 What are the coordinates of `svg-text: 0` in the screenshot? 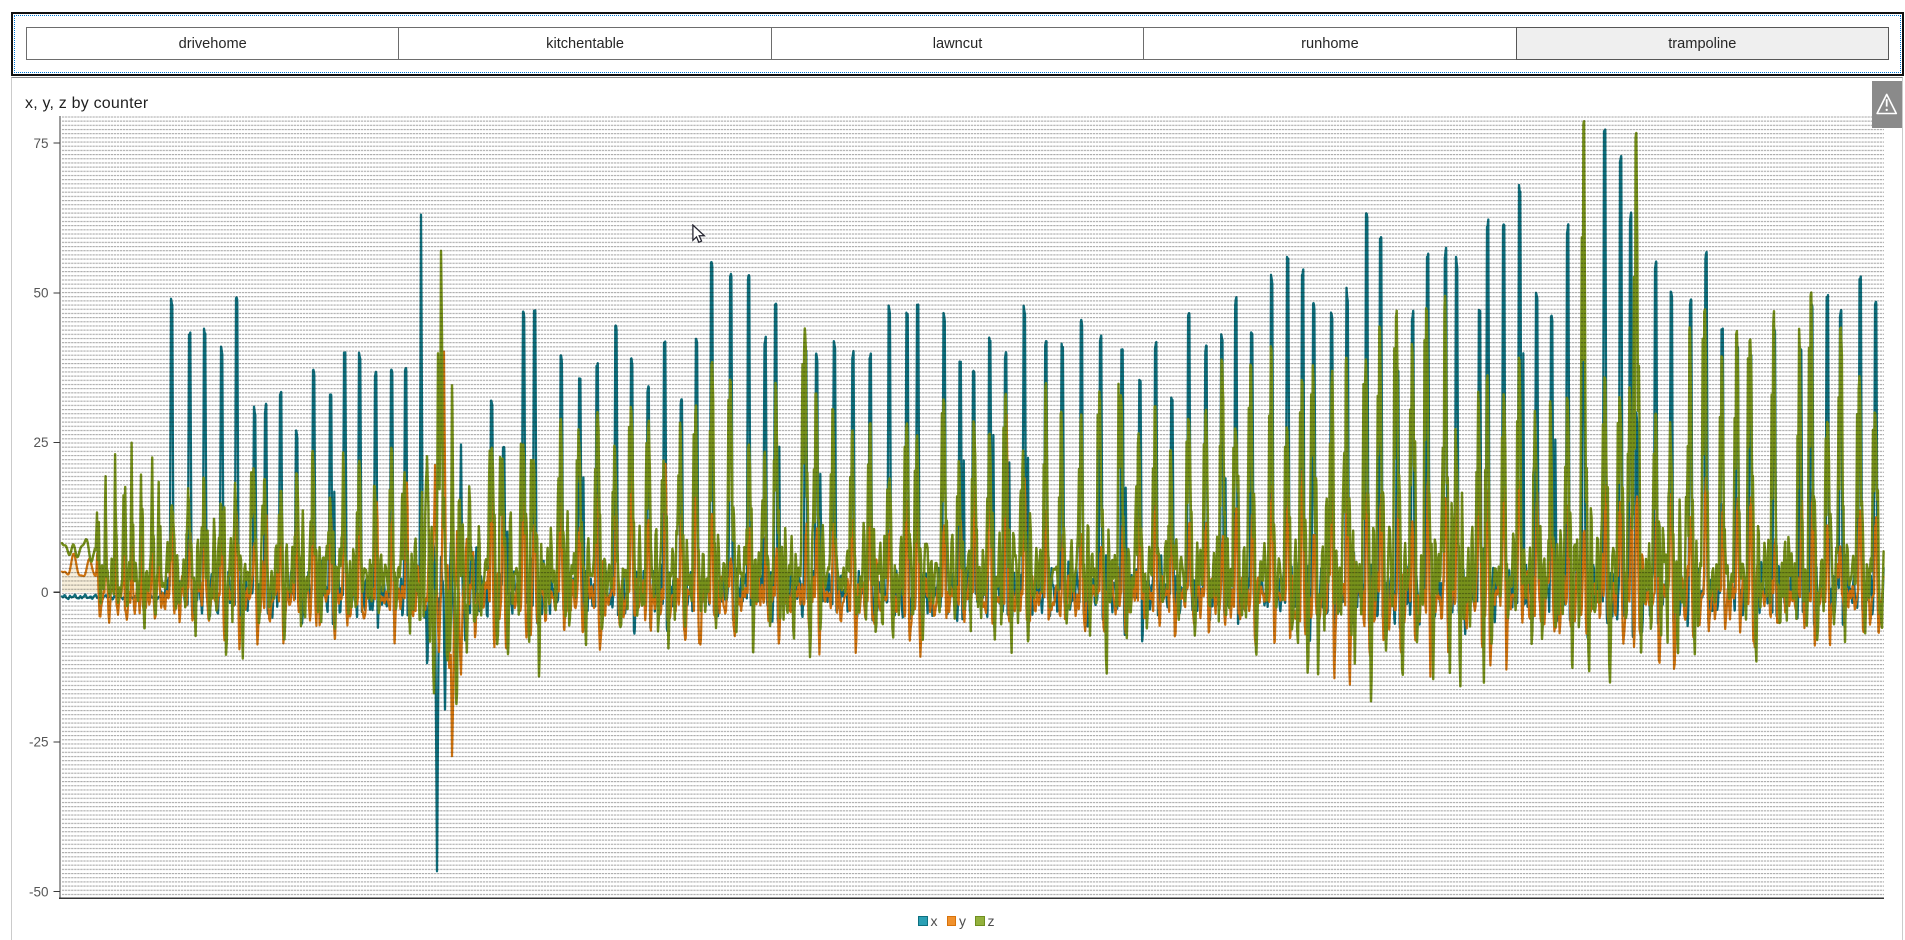 It's located at (45, 592).